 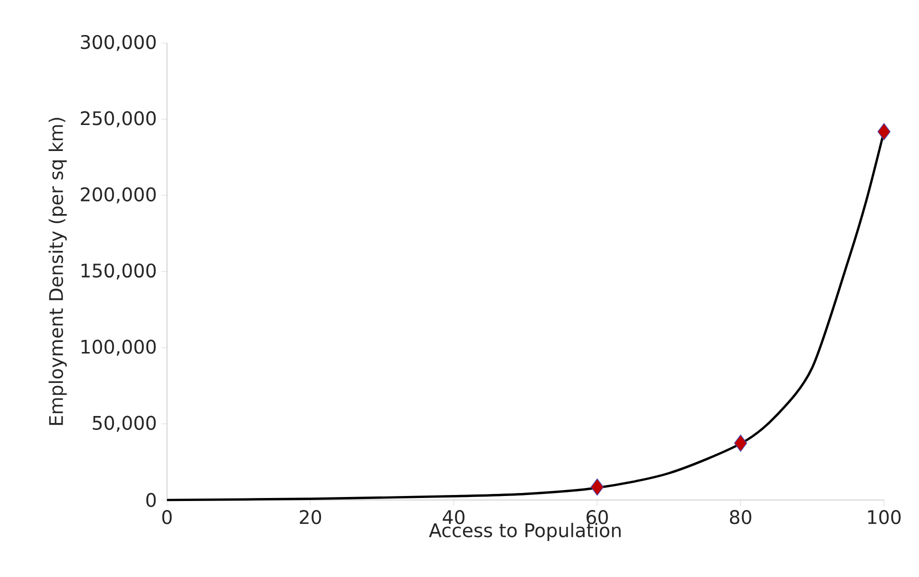 I want to click on y-tick-label: 300,000, so click(x=118, y=43).